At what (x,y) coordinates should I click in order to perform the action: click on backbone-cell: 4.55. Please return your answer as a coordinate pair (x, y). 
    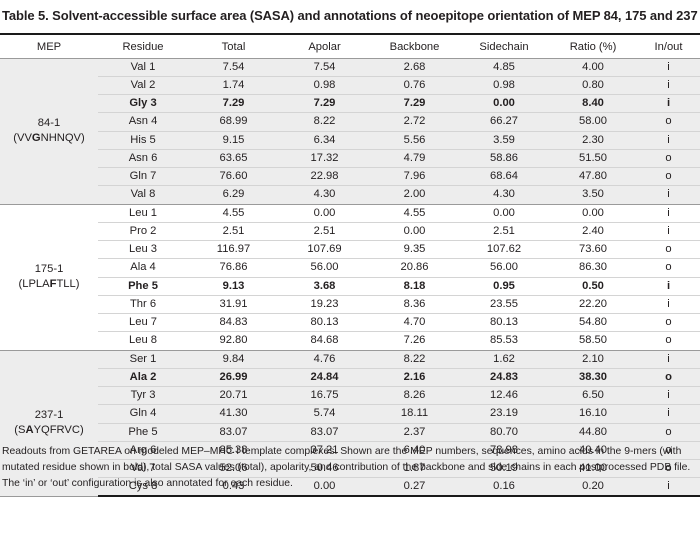
    Looking at the image, I should click on (414, 213).